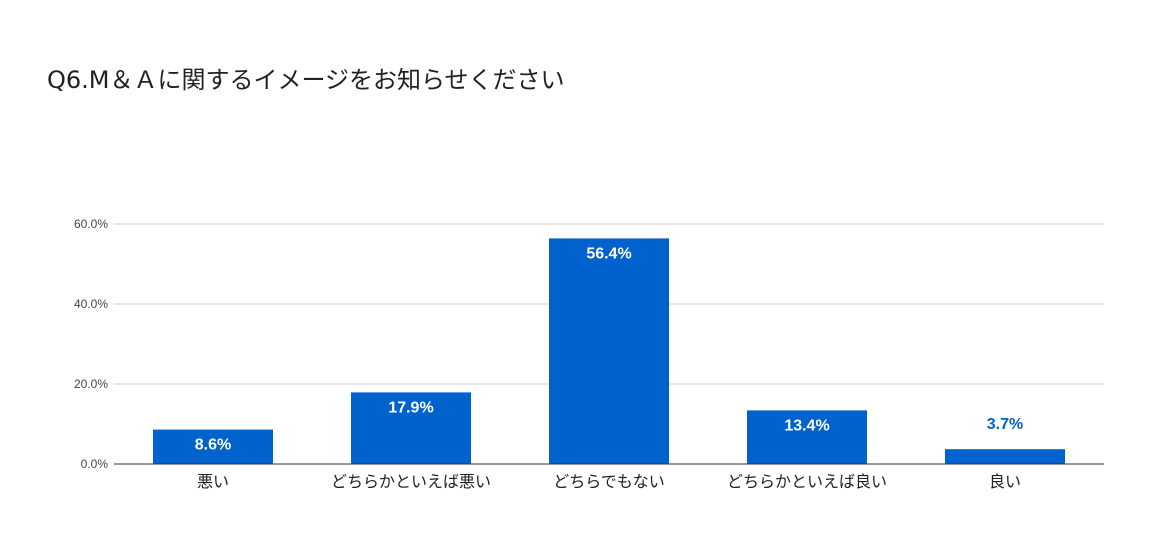 This screenshot has height=551, width=1175. I want to click on data-label: 8.6%, so click(213, 445).